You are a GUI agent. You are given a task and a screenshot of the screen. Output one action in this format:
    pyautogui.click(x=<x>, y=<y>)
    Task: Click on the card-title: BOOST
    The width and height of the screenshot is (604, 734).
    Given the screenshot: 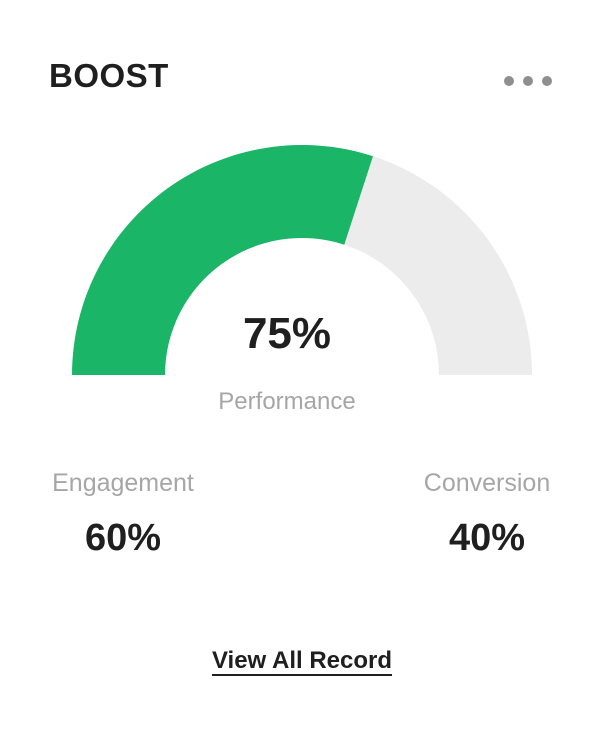 What is the action you would take?
    pyautogui.click(x=109, y=75)
    